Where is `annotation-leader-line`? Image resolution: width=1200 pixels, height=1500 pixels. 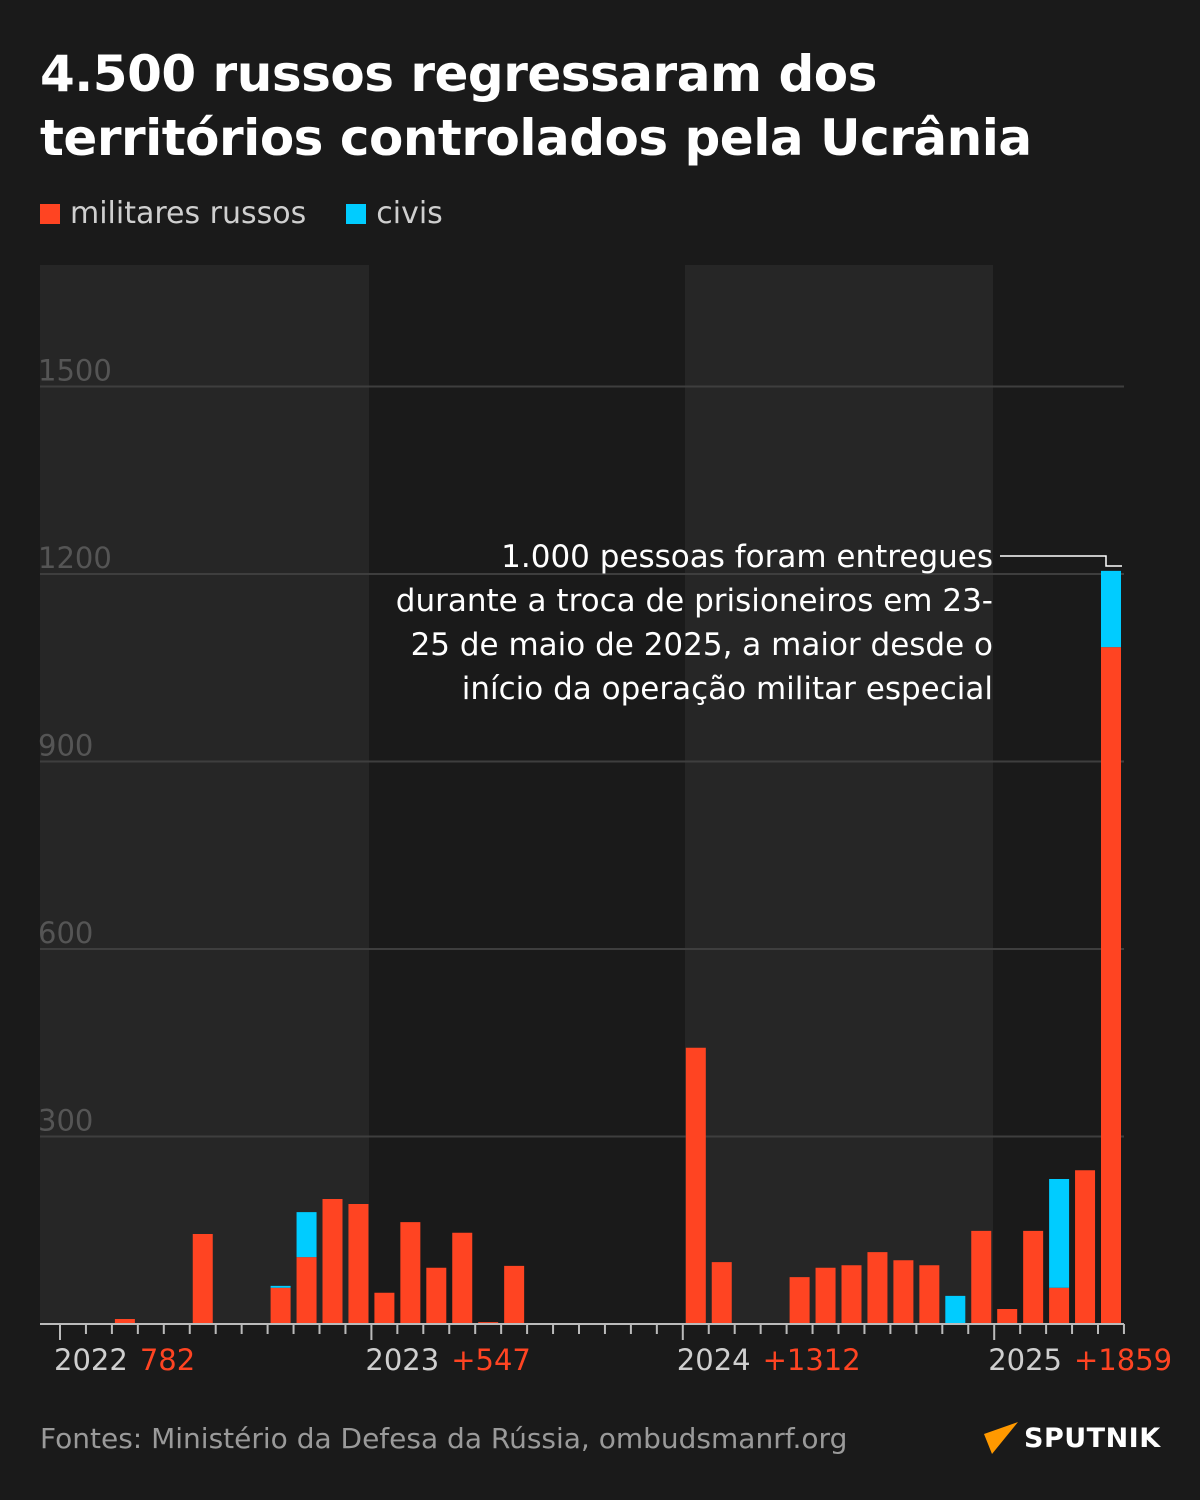
annotation-leader-line is located at coordinates (1061, 561).